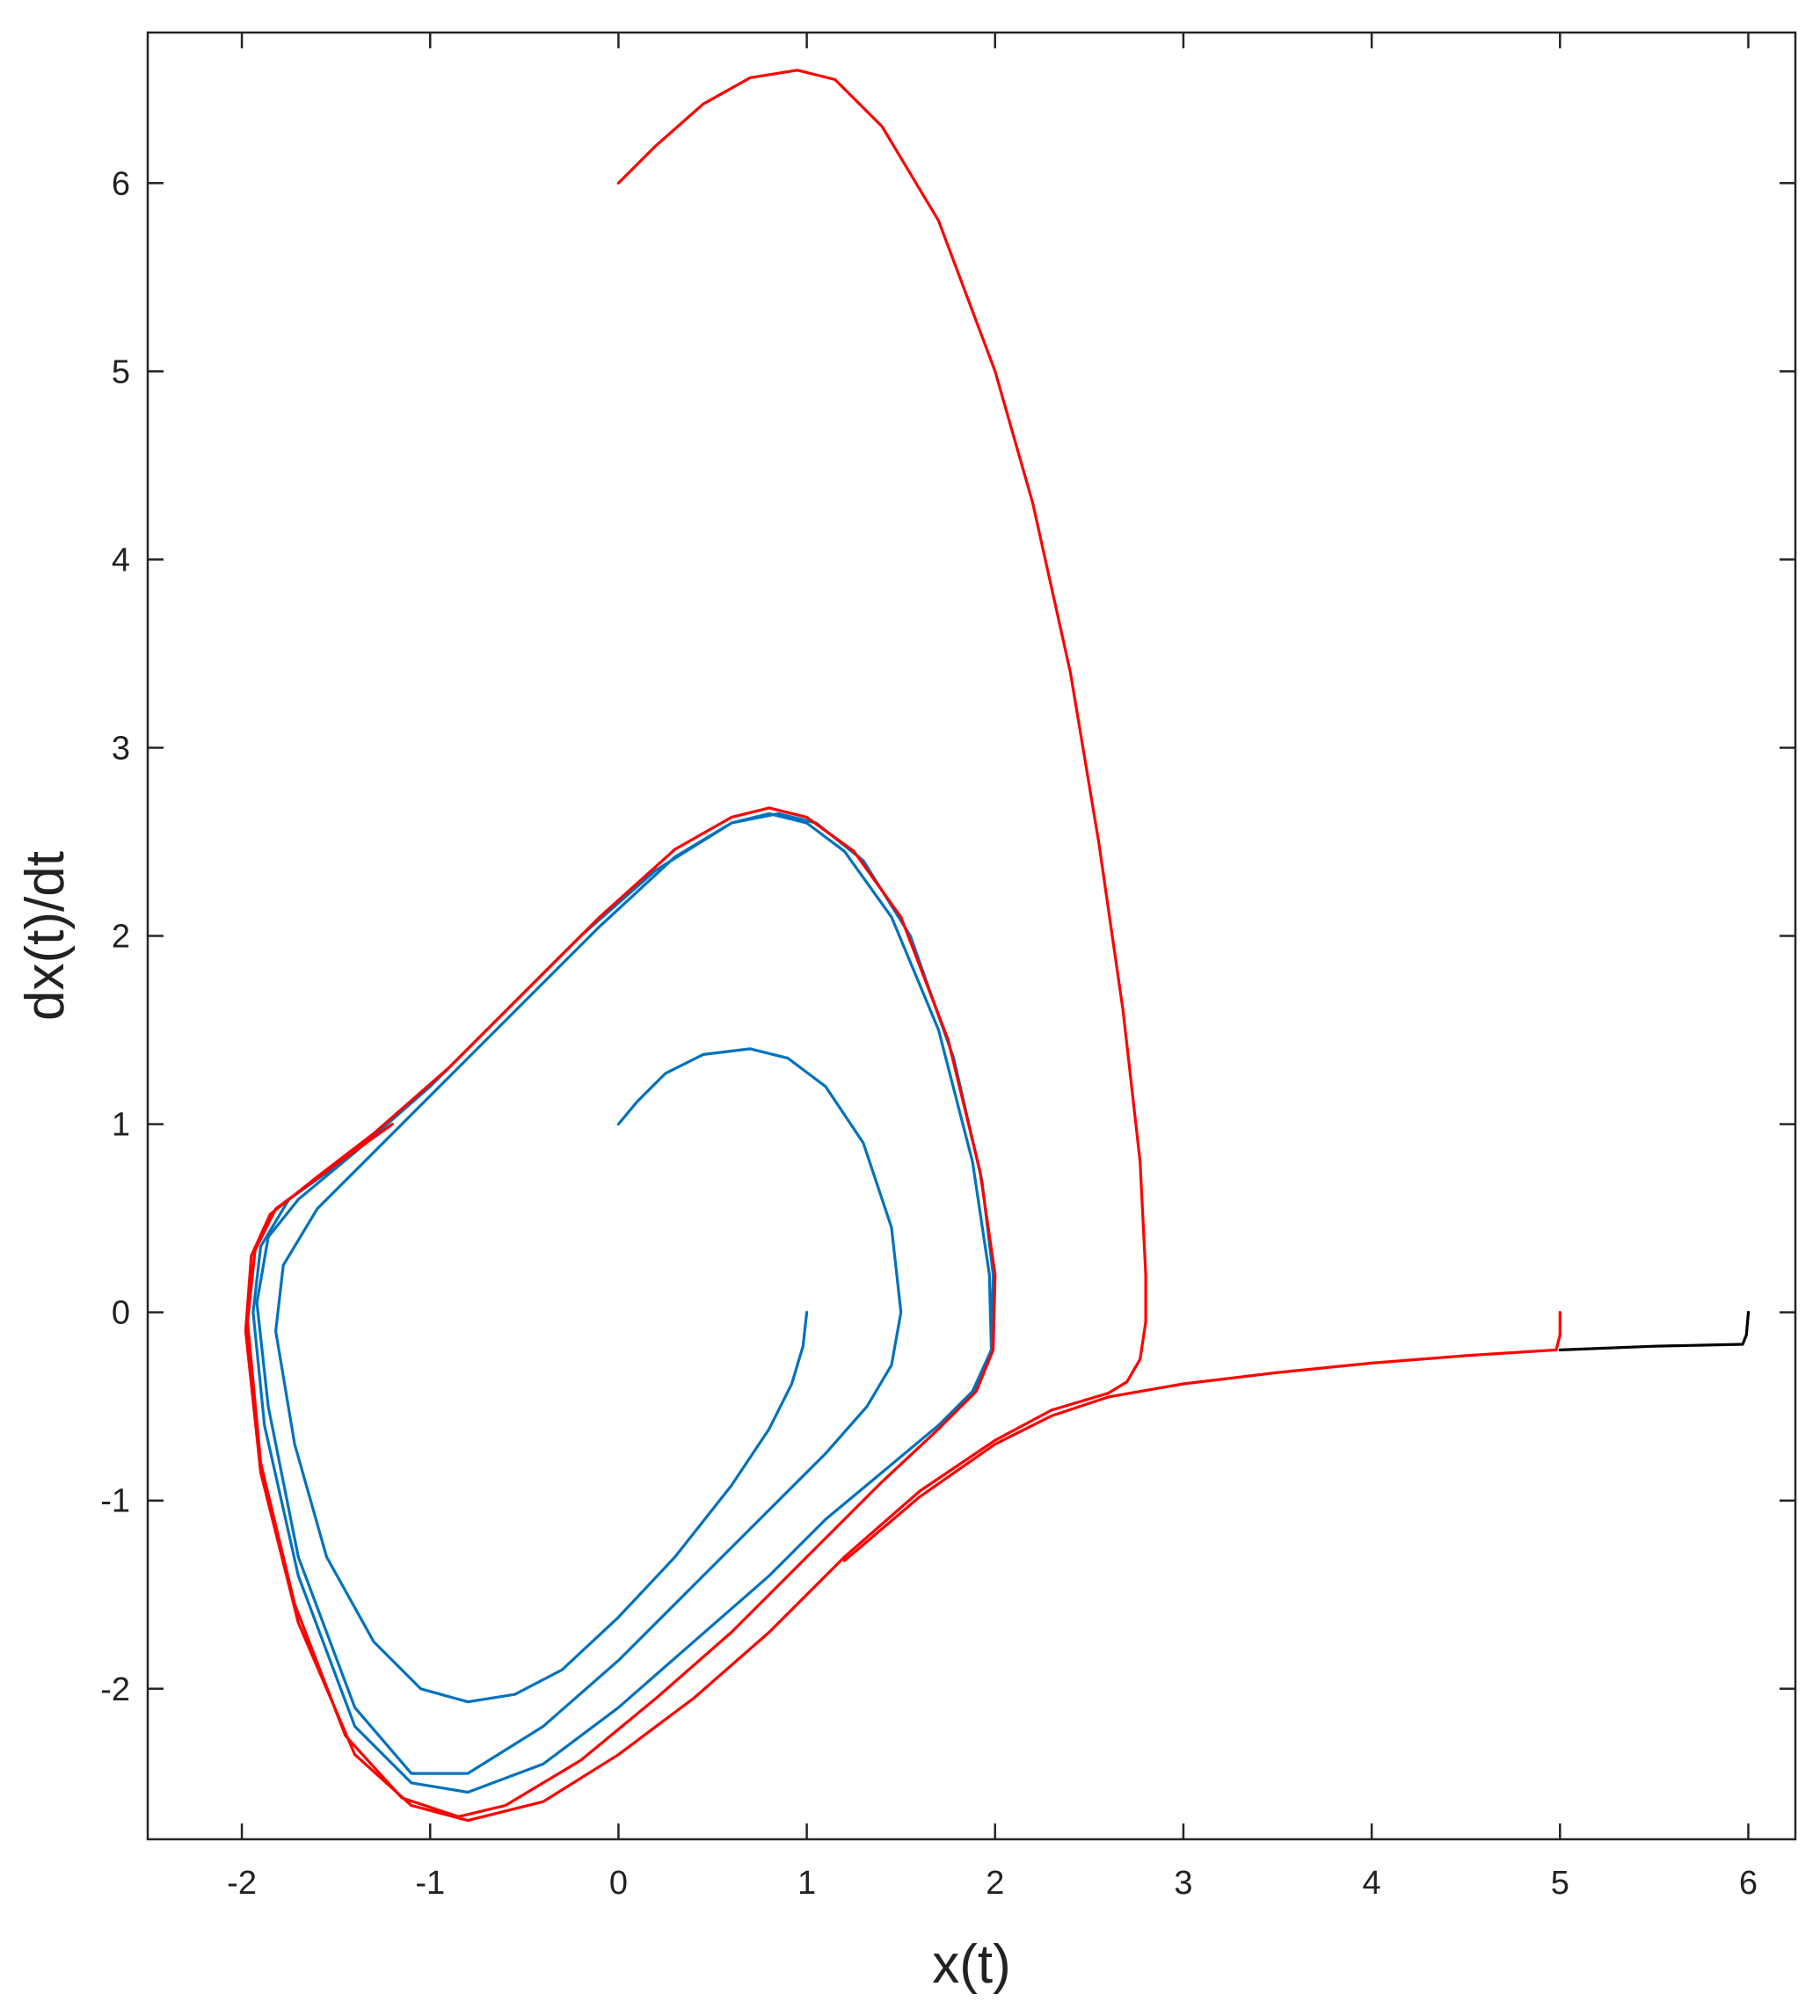 The image size is (1820, 2016). What do you see at coordinates (121, 937) in the screenshot?
I see `y-tick-label-4: 2` at bounding box center [121, 937].